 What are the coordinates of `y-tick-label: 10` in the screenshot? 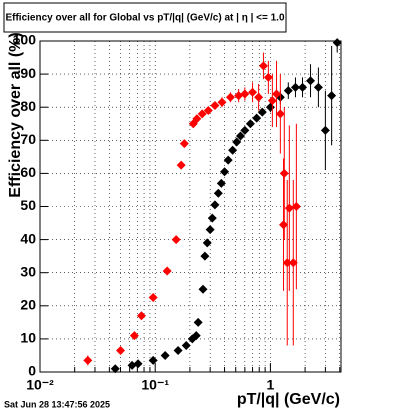 It's located at (28, 338).